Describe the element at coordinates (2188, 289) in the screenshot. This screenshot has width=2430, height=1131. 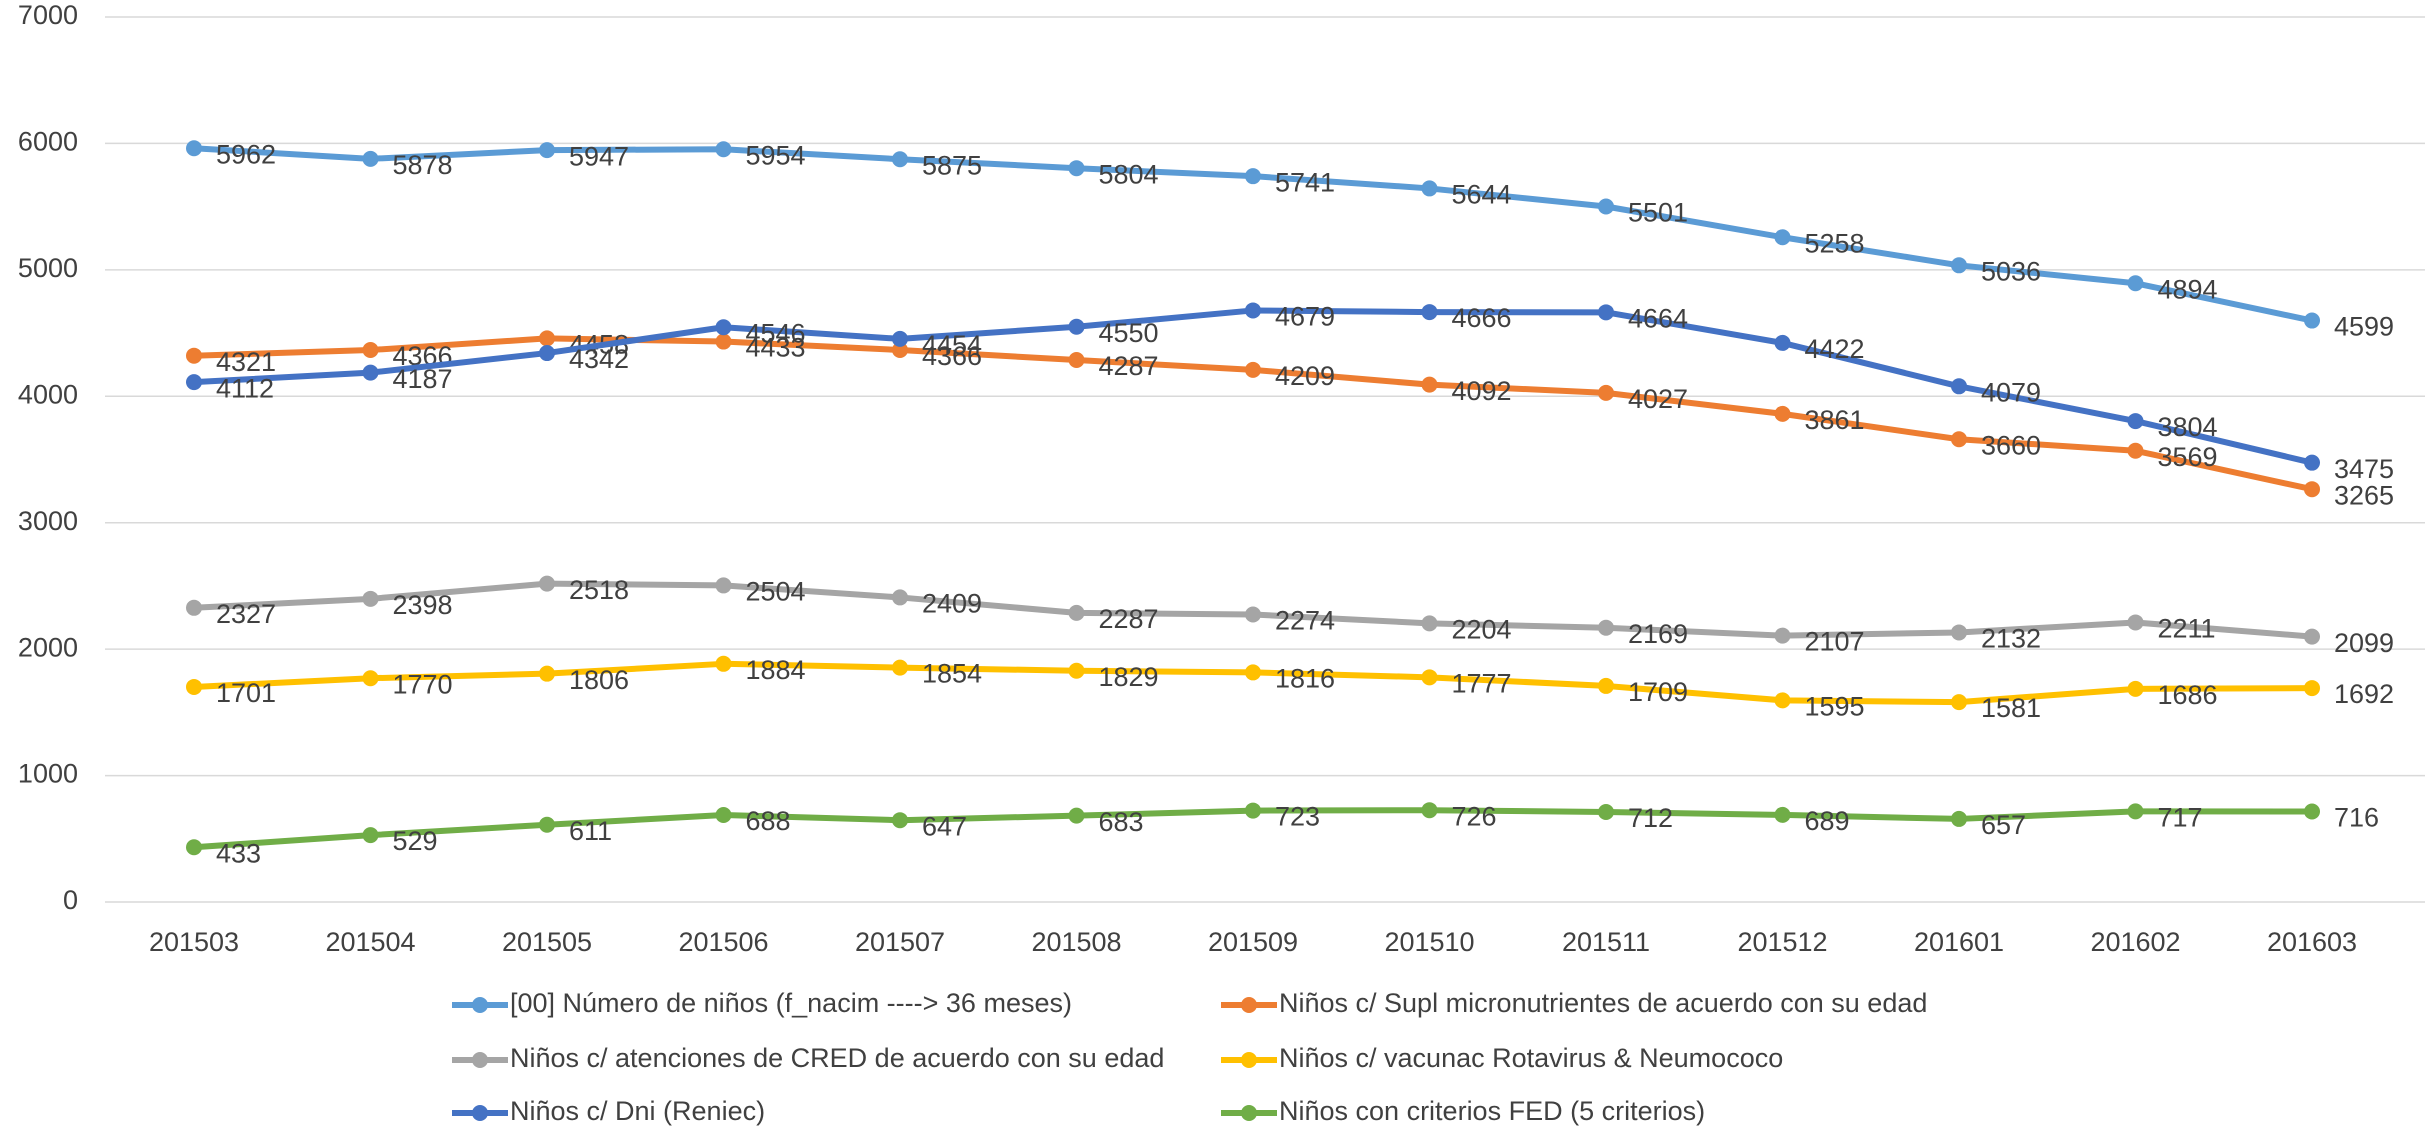
I see `data-label: 4894` at that location.